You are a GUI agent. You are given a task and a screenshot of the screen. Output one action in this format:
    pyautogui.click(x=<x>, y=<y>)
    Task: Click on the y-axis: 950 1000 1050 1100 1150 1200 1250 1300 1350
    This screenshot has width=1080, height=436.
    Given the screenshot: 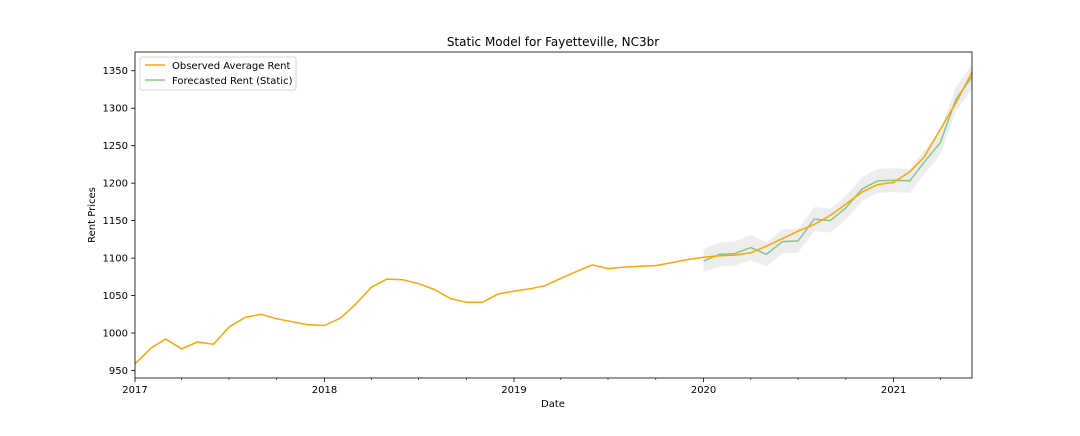 What is the action you would take?
    pyautogui.click(x=119, y=221)
    